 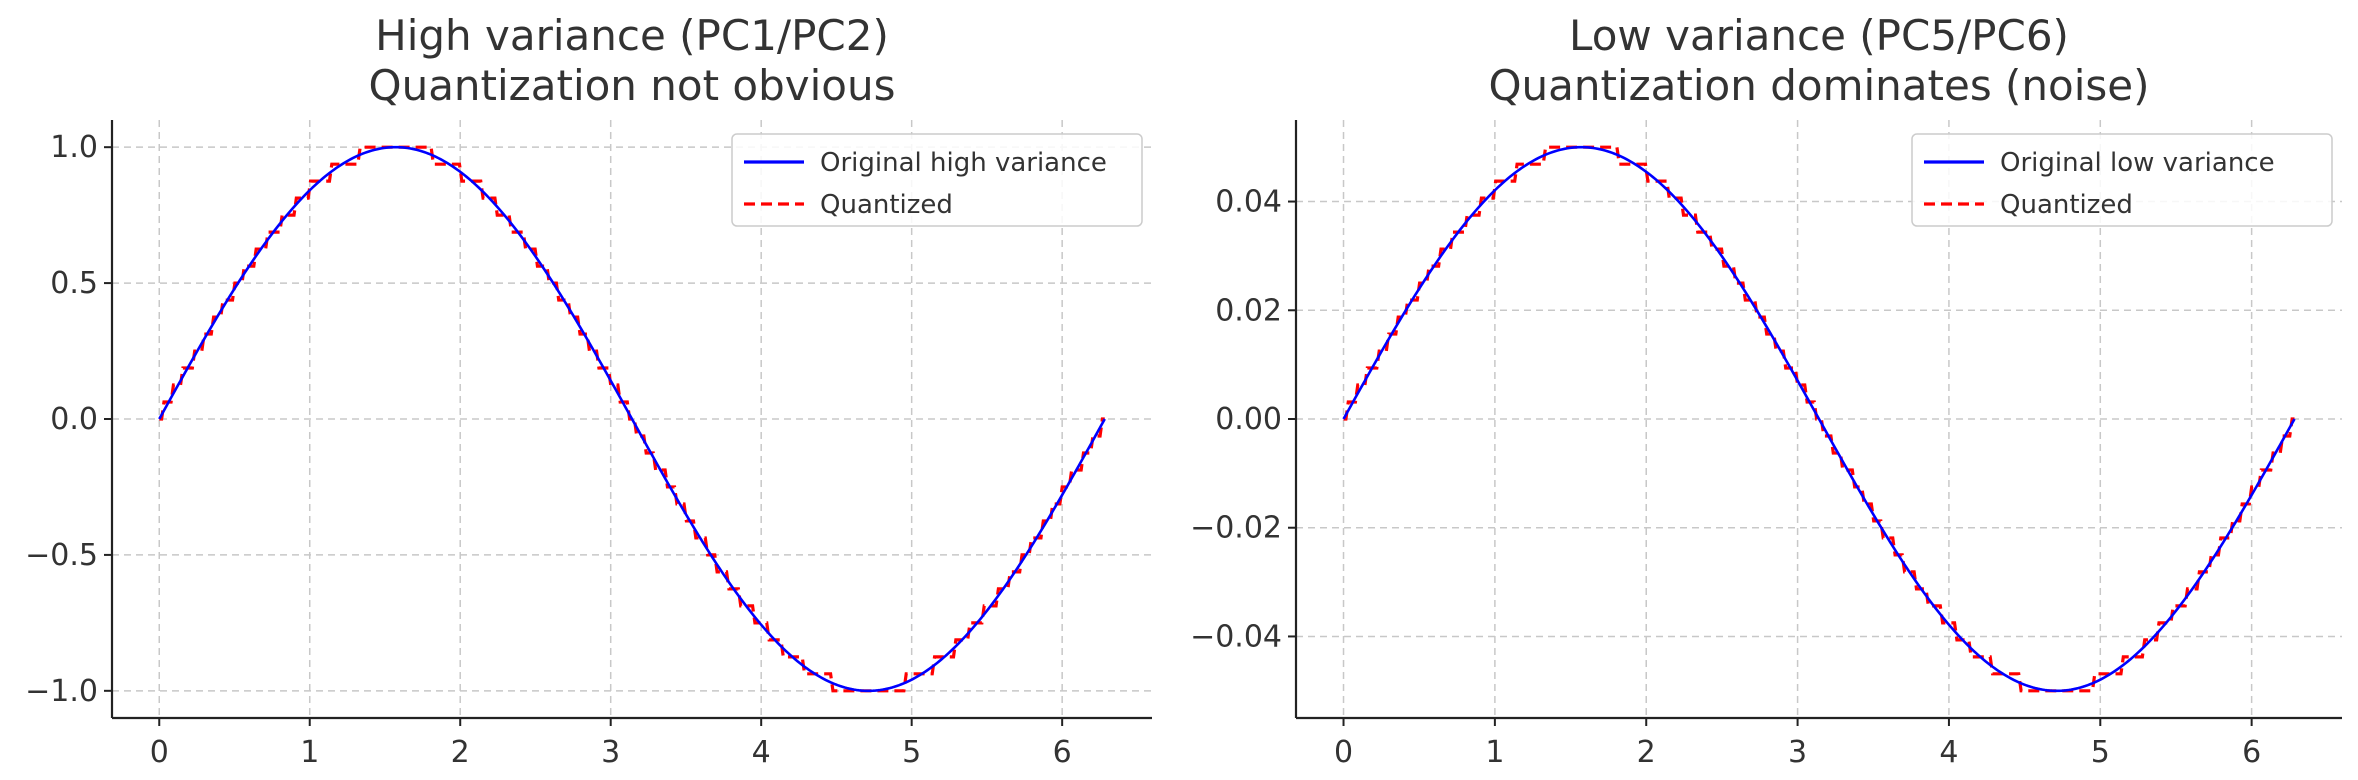 I want to click on y-tick-label: 0.00, so click(x=1248, y=419).